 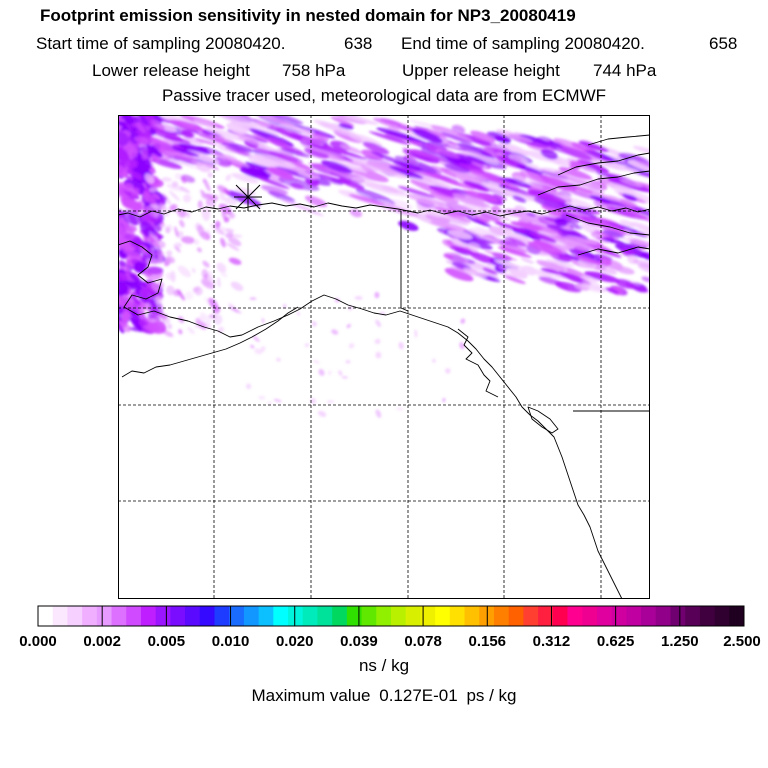 I want to click on colorbar-tick-label: 0.000, so click(x=38, y=641).